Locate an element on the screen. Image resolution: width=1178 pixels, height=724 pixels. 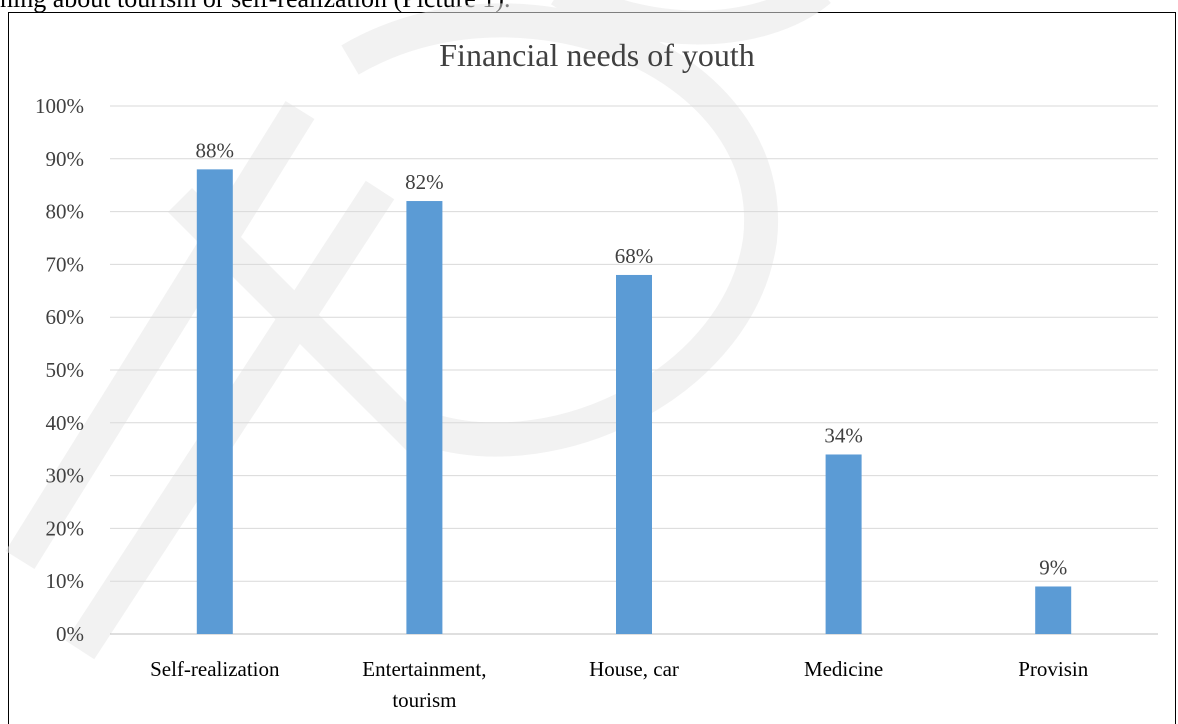
y-tick-label: 20% is located at coordinates (65, 528).